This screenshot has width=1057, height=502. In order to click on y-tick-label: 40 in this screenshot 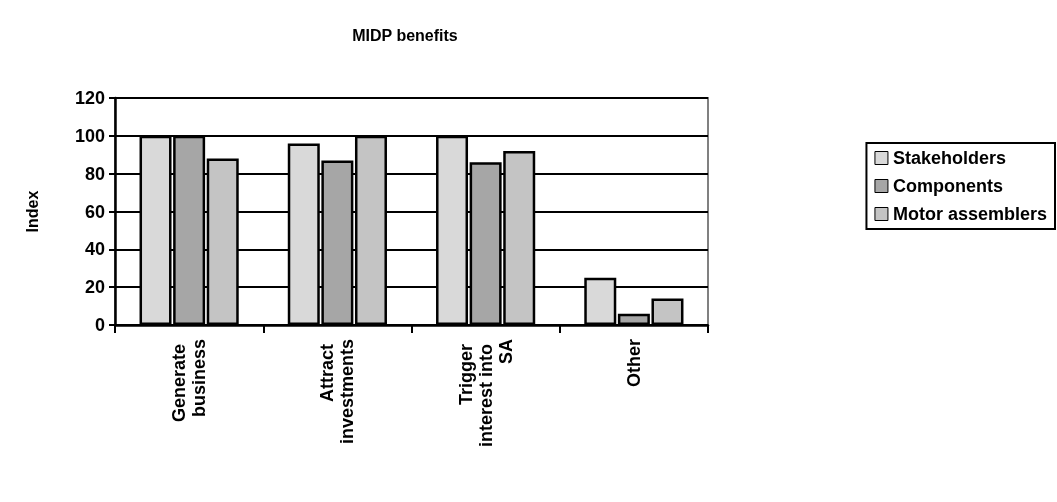, I will do `click(94, 249)`.